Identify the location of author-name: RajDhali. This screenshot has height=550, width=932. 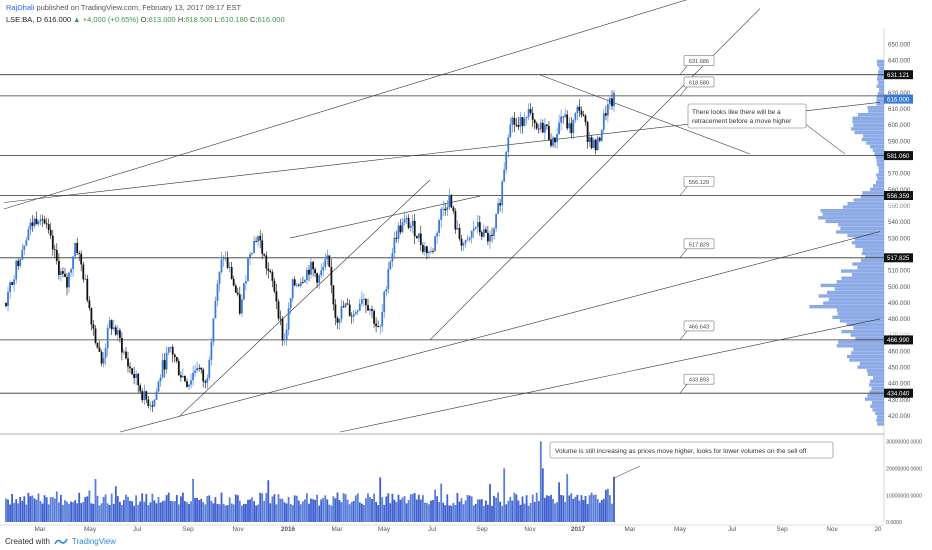
(20, 7).